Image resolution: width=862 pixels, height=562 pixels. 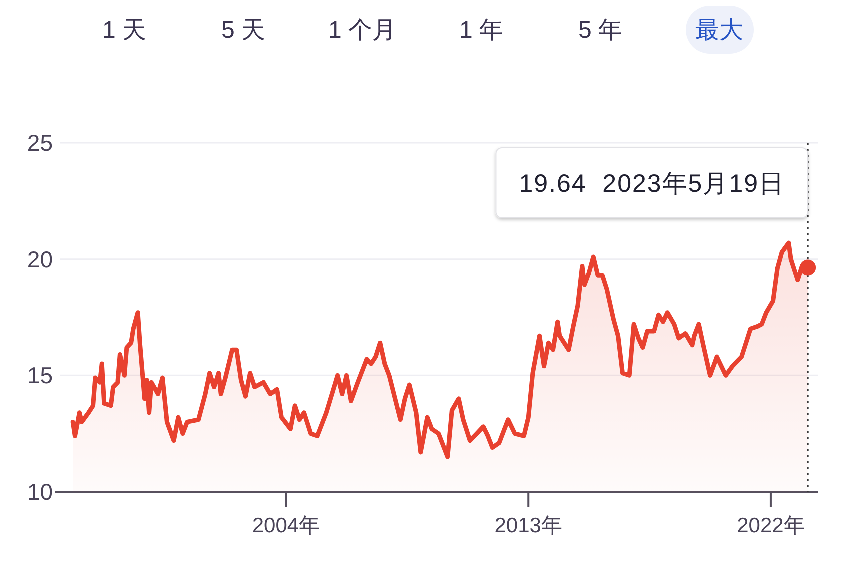 I want to click on text: 5 天, so click(x=243, y=31).